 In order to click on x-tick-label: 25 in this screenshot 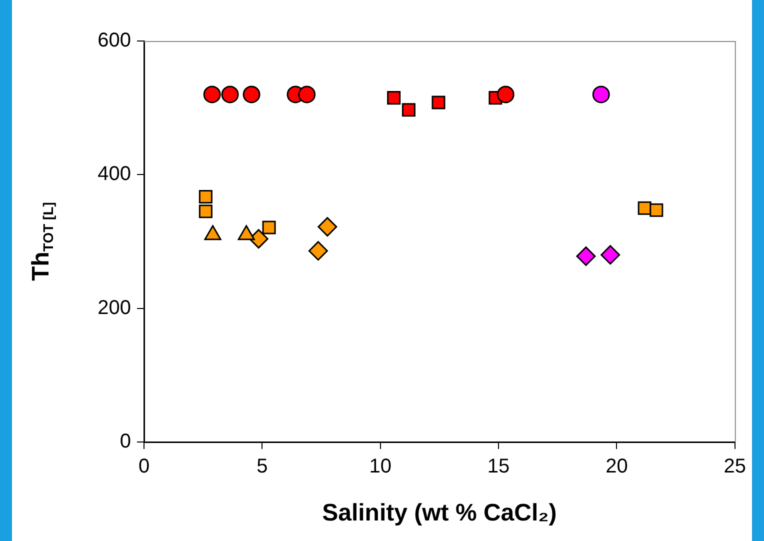, I will do `click(735, 467)`.